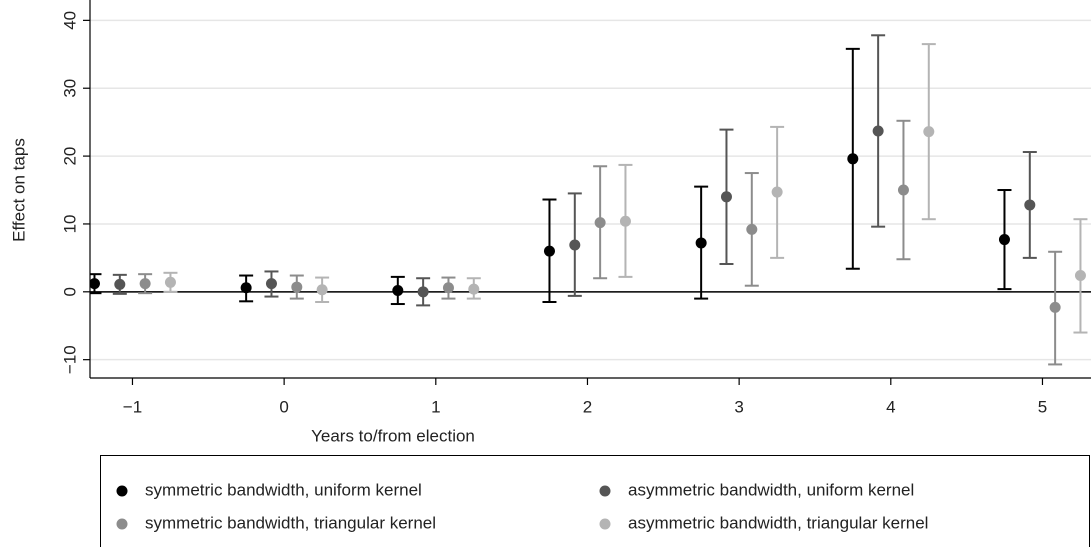 This screenshot has height=547, width=1091. I want to click on x-tick-label: 1, so click(435, 406).